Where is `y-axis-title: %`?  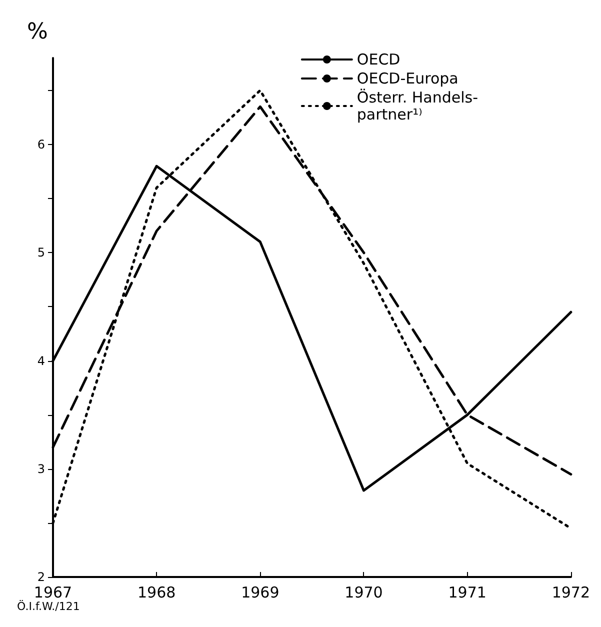
y-axis-title: % is located at coordinates (37, 32).